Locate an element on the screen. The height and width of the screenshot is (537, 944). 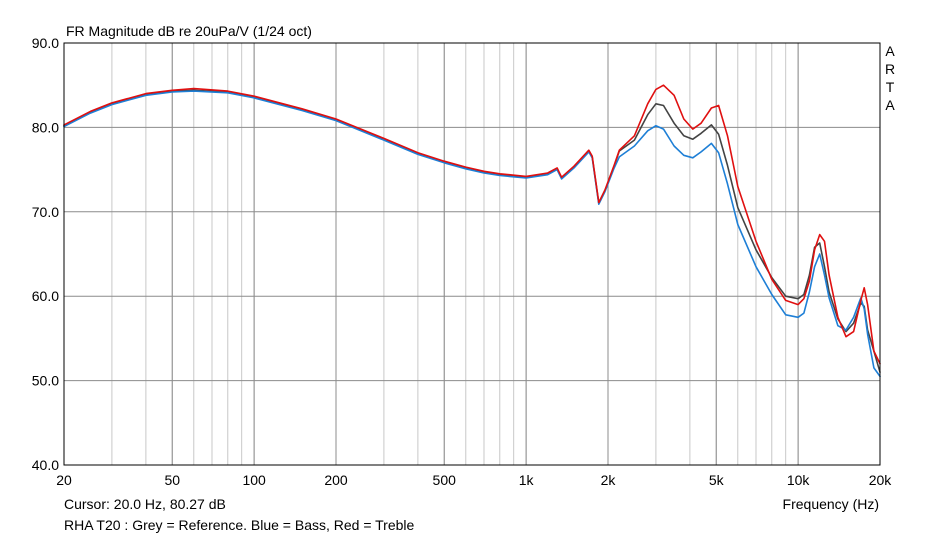
chart-title: FR Magnitude dB re 20uPa/V (1/24 oct) is located at coordinates (189, 31).